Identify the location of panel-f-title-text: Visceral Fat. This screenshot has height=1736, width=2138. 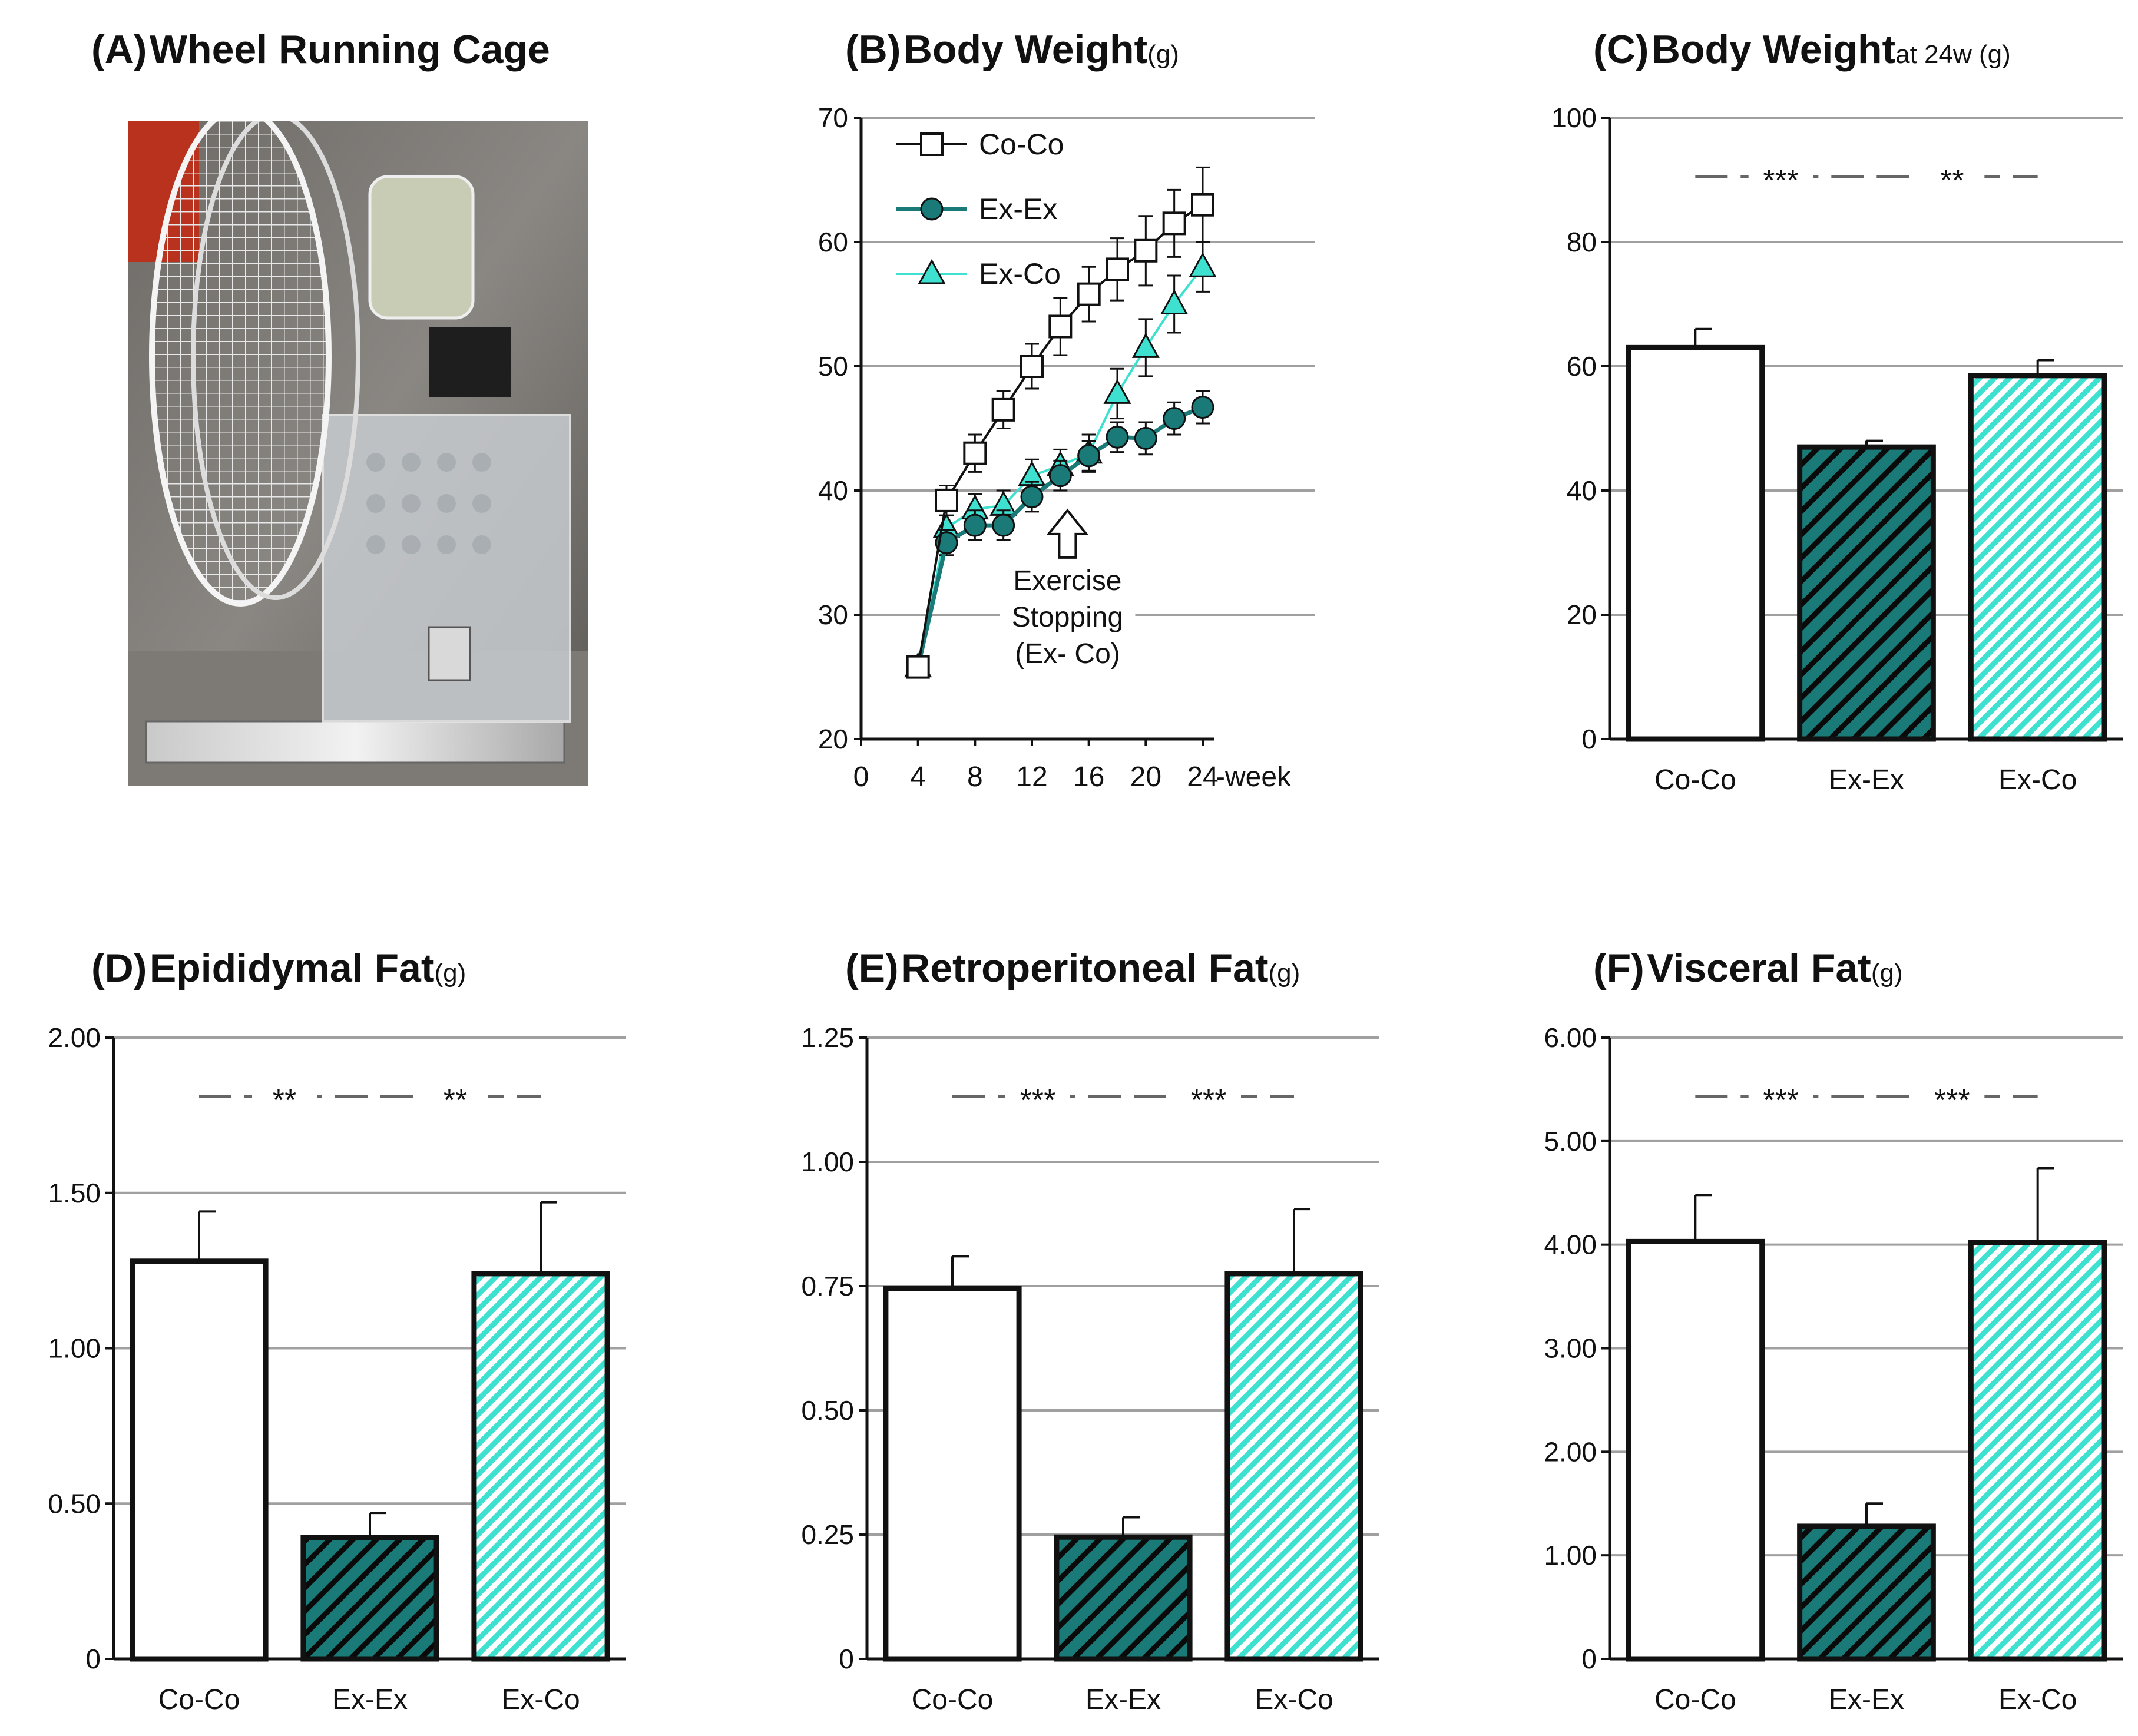
(1759, 968).